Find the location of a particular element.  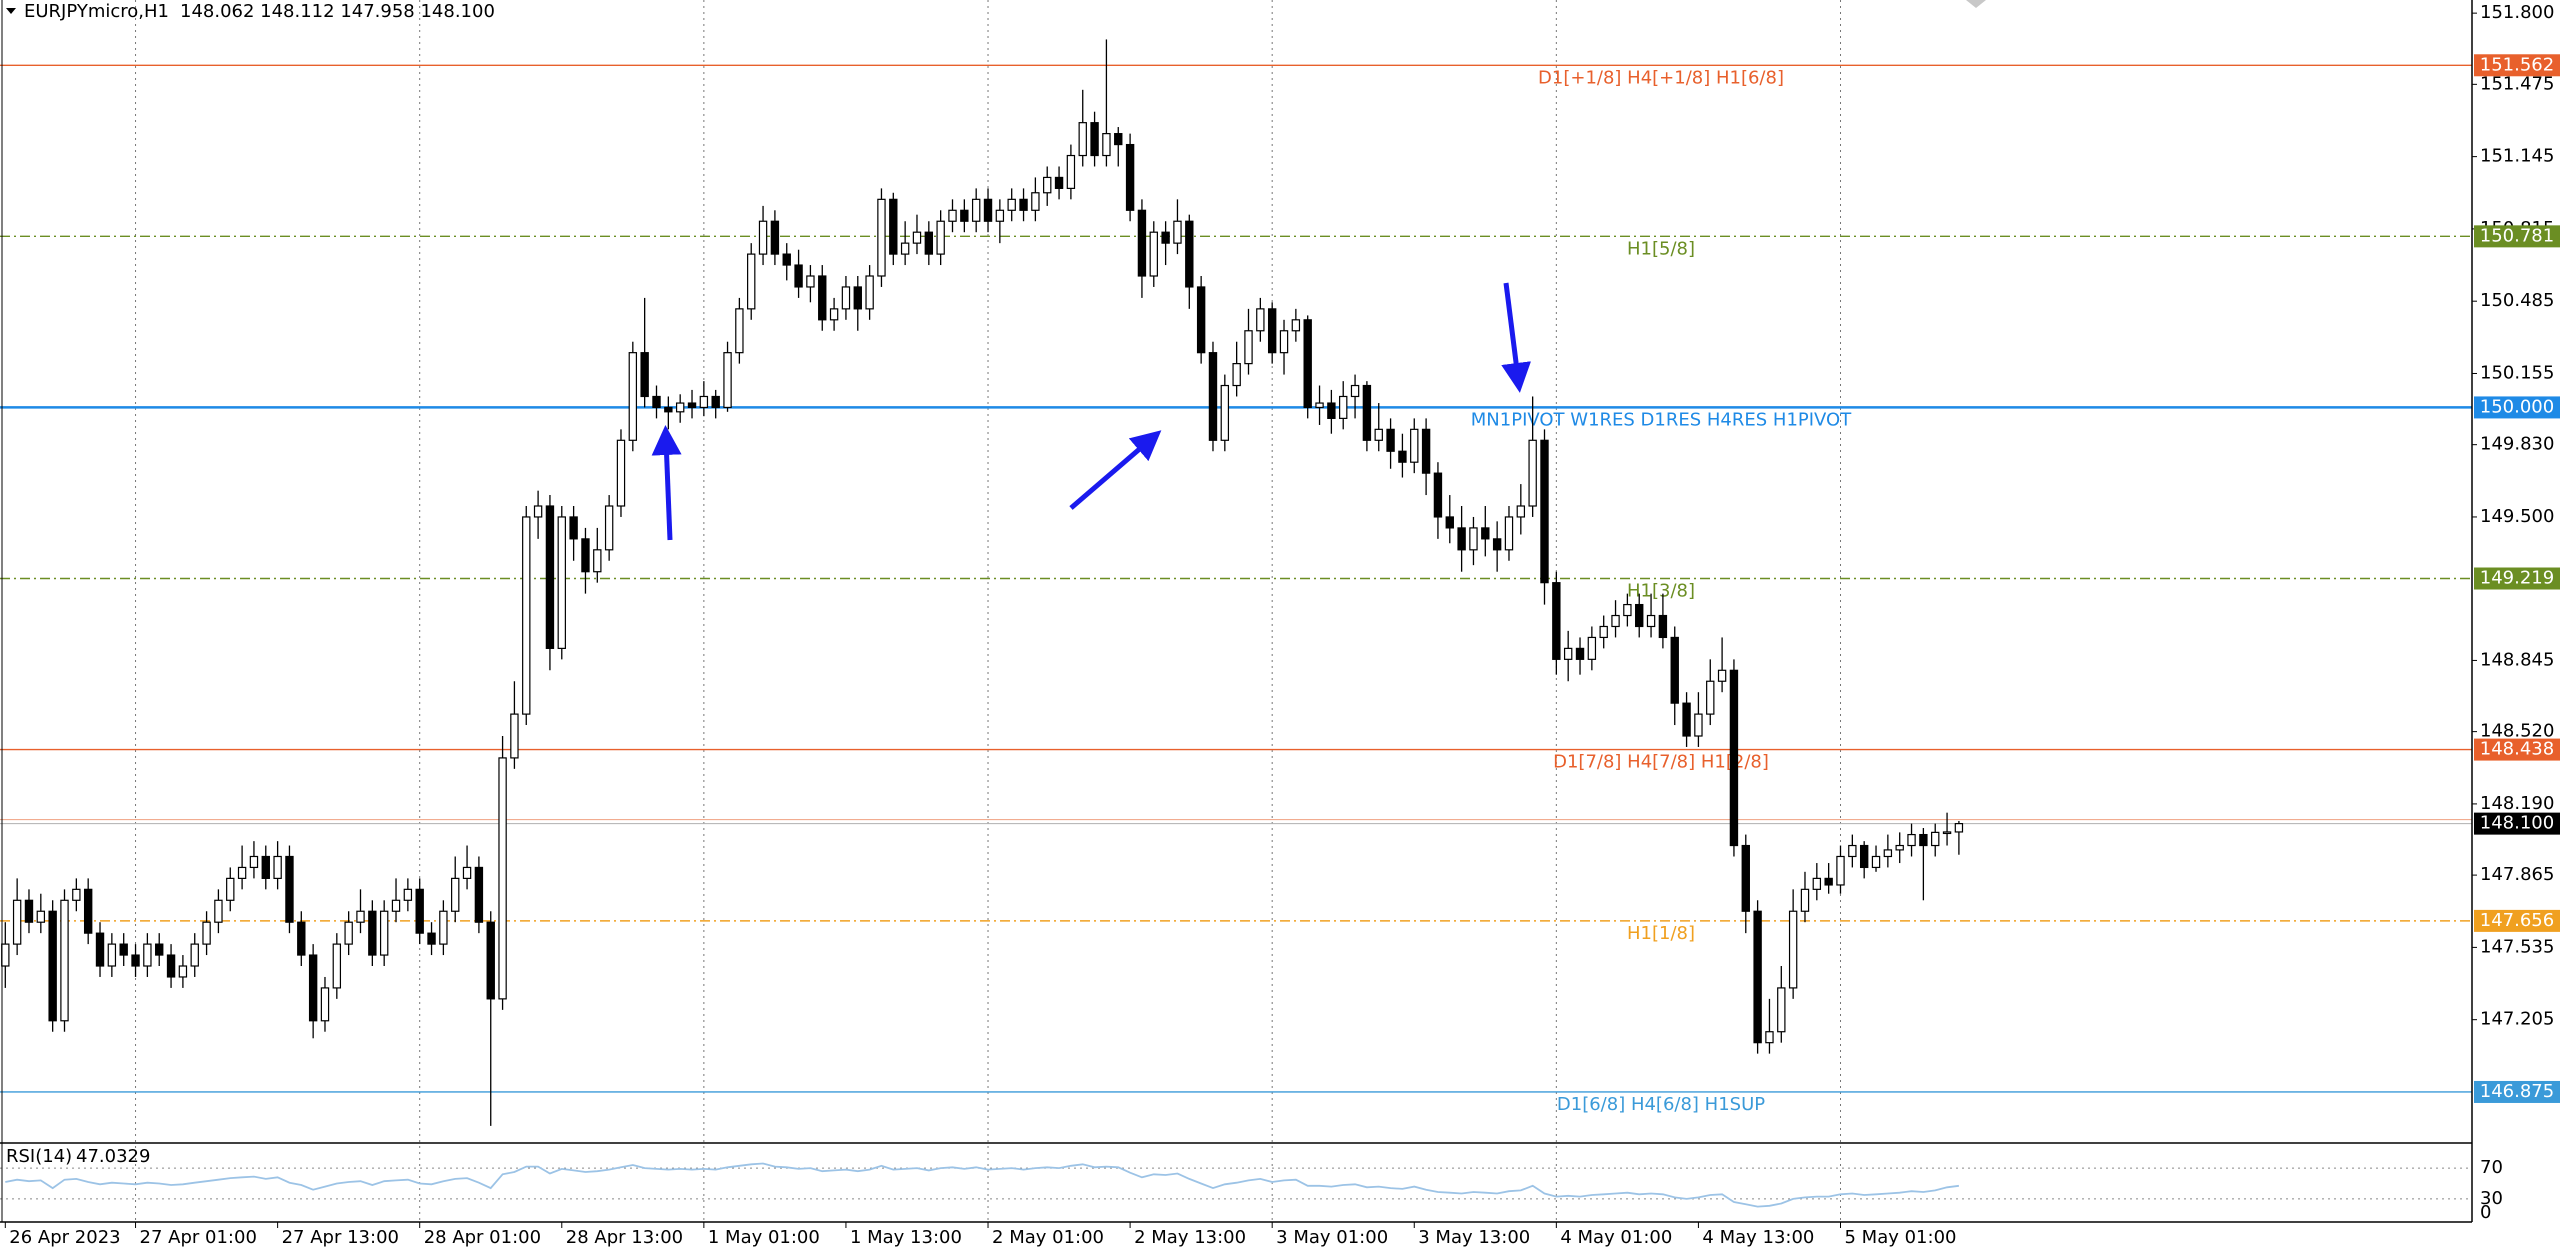

y-tick-label: 149.500 is located at coordinates (2517, 516).